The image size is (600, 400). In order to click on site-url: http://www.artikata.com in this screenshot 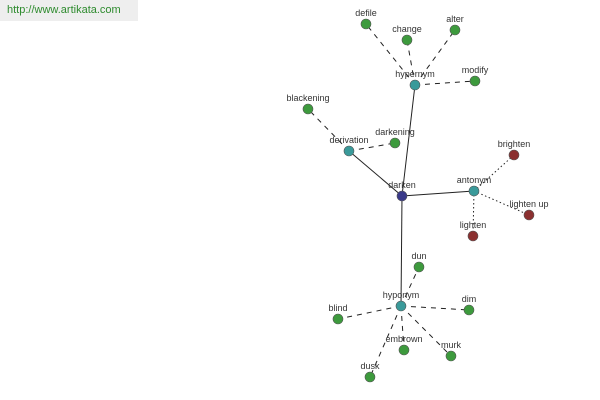, I will do `click(69, 10)`.